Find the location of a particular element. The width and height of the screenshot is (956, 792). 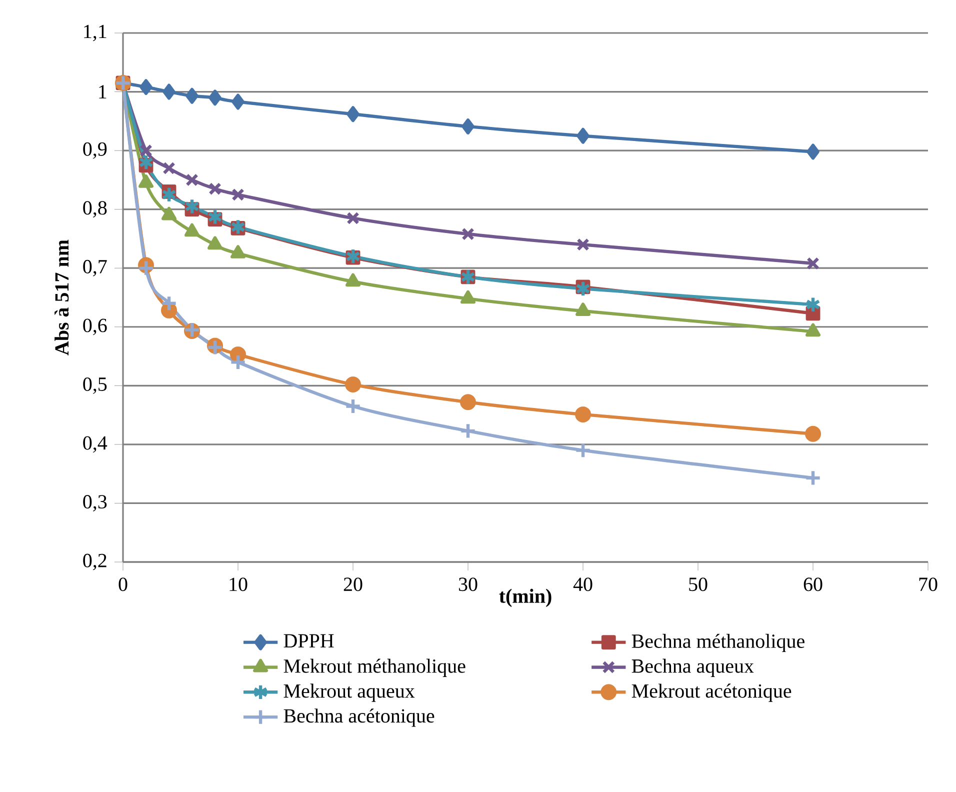

x-axis-title: t(min) is located at coordinates (525, 597).